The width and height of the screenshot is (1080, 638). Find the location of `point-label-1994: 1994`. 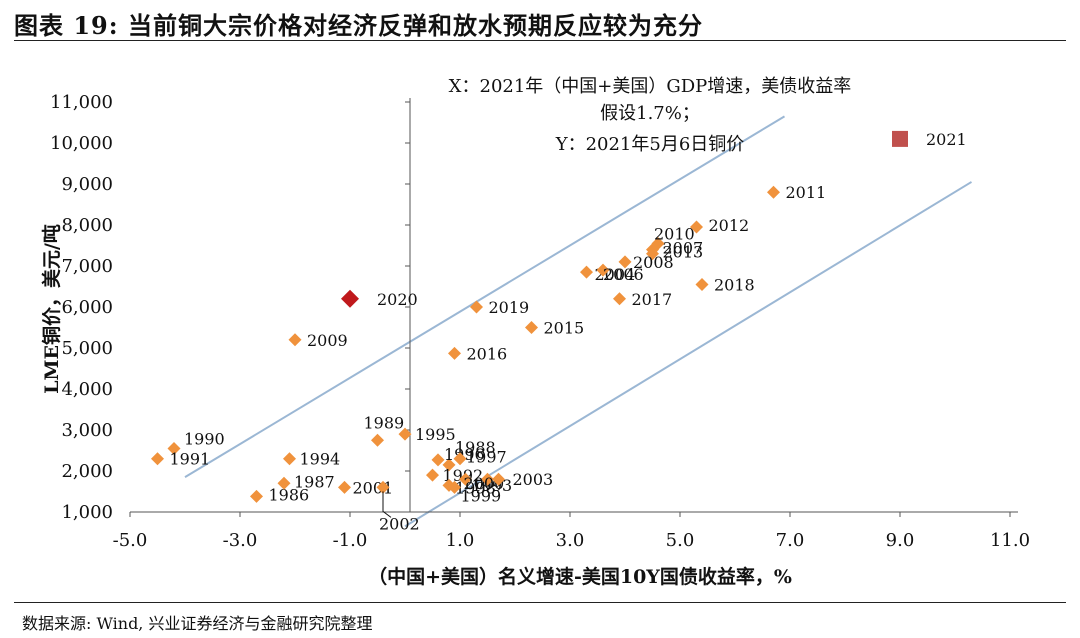

point-label-1994: 1994 is located at coordinates (320, 459).